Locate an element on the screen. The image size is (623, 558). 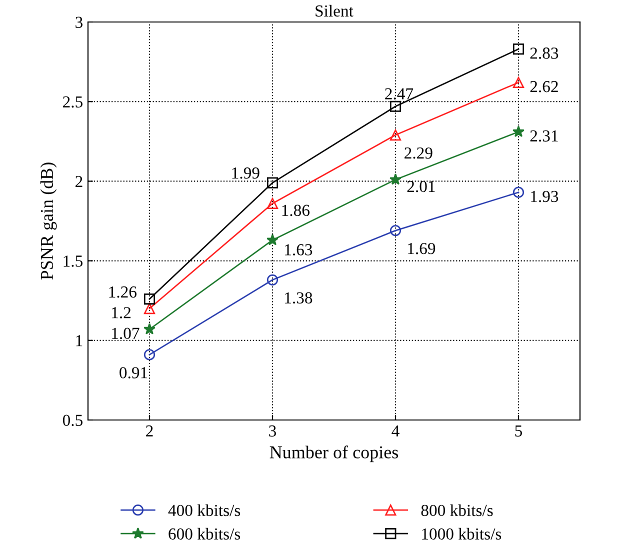
data-label: 1.86 is located at coordinates (296, 210).